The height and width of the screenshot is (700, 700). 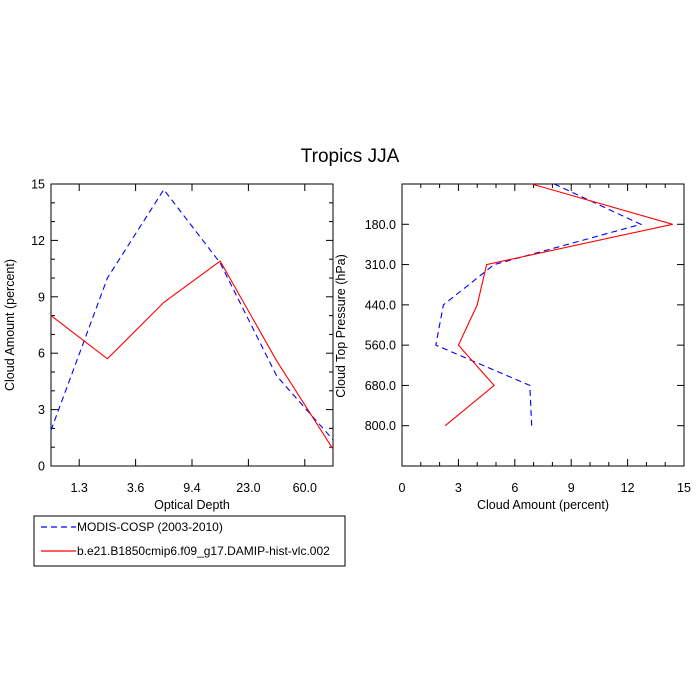 I want to click on left-y-tick-label: 15, so click(x=38, y=185).